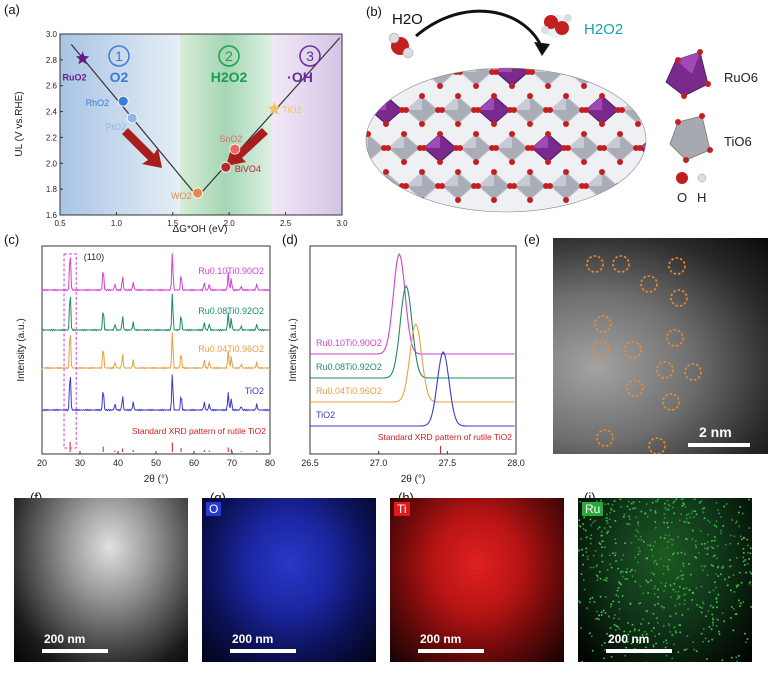 Image resolution: width=779 pixels, height=680 pixels. I want to click on point-label: WO2, so click(181, 196).